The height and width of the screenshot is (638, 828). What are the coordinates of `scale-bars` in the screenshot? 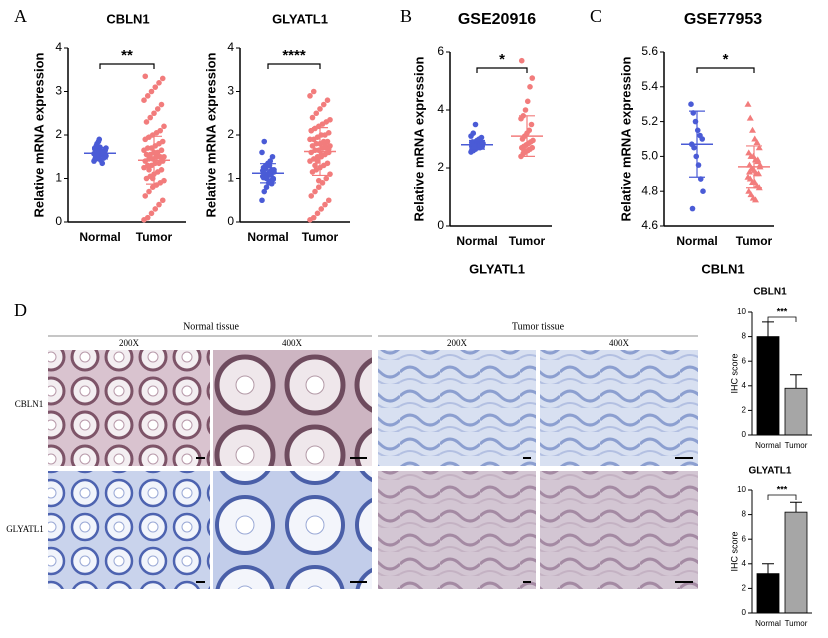 It's located at (444, 520).